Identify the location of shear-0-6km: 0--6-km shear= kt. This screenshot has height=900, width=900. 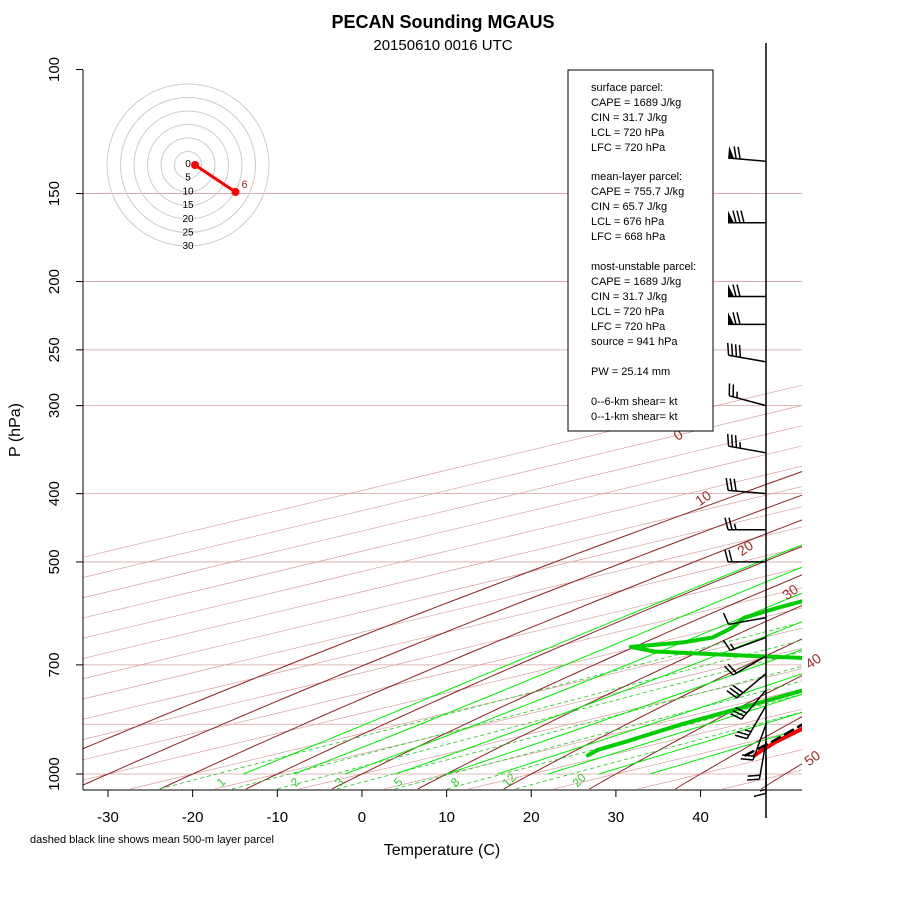
(634, 402).